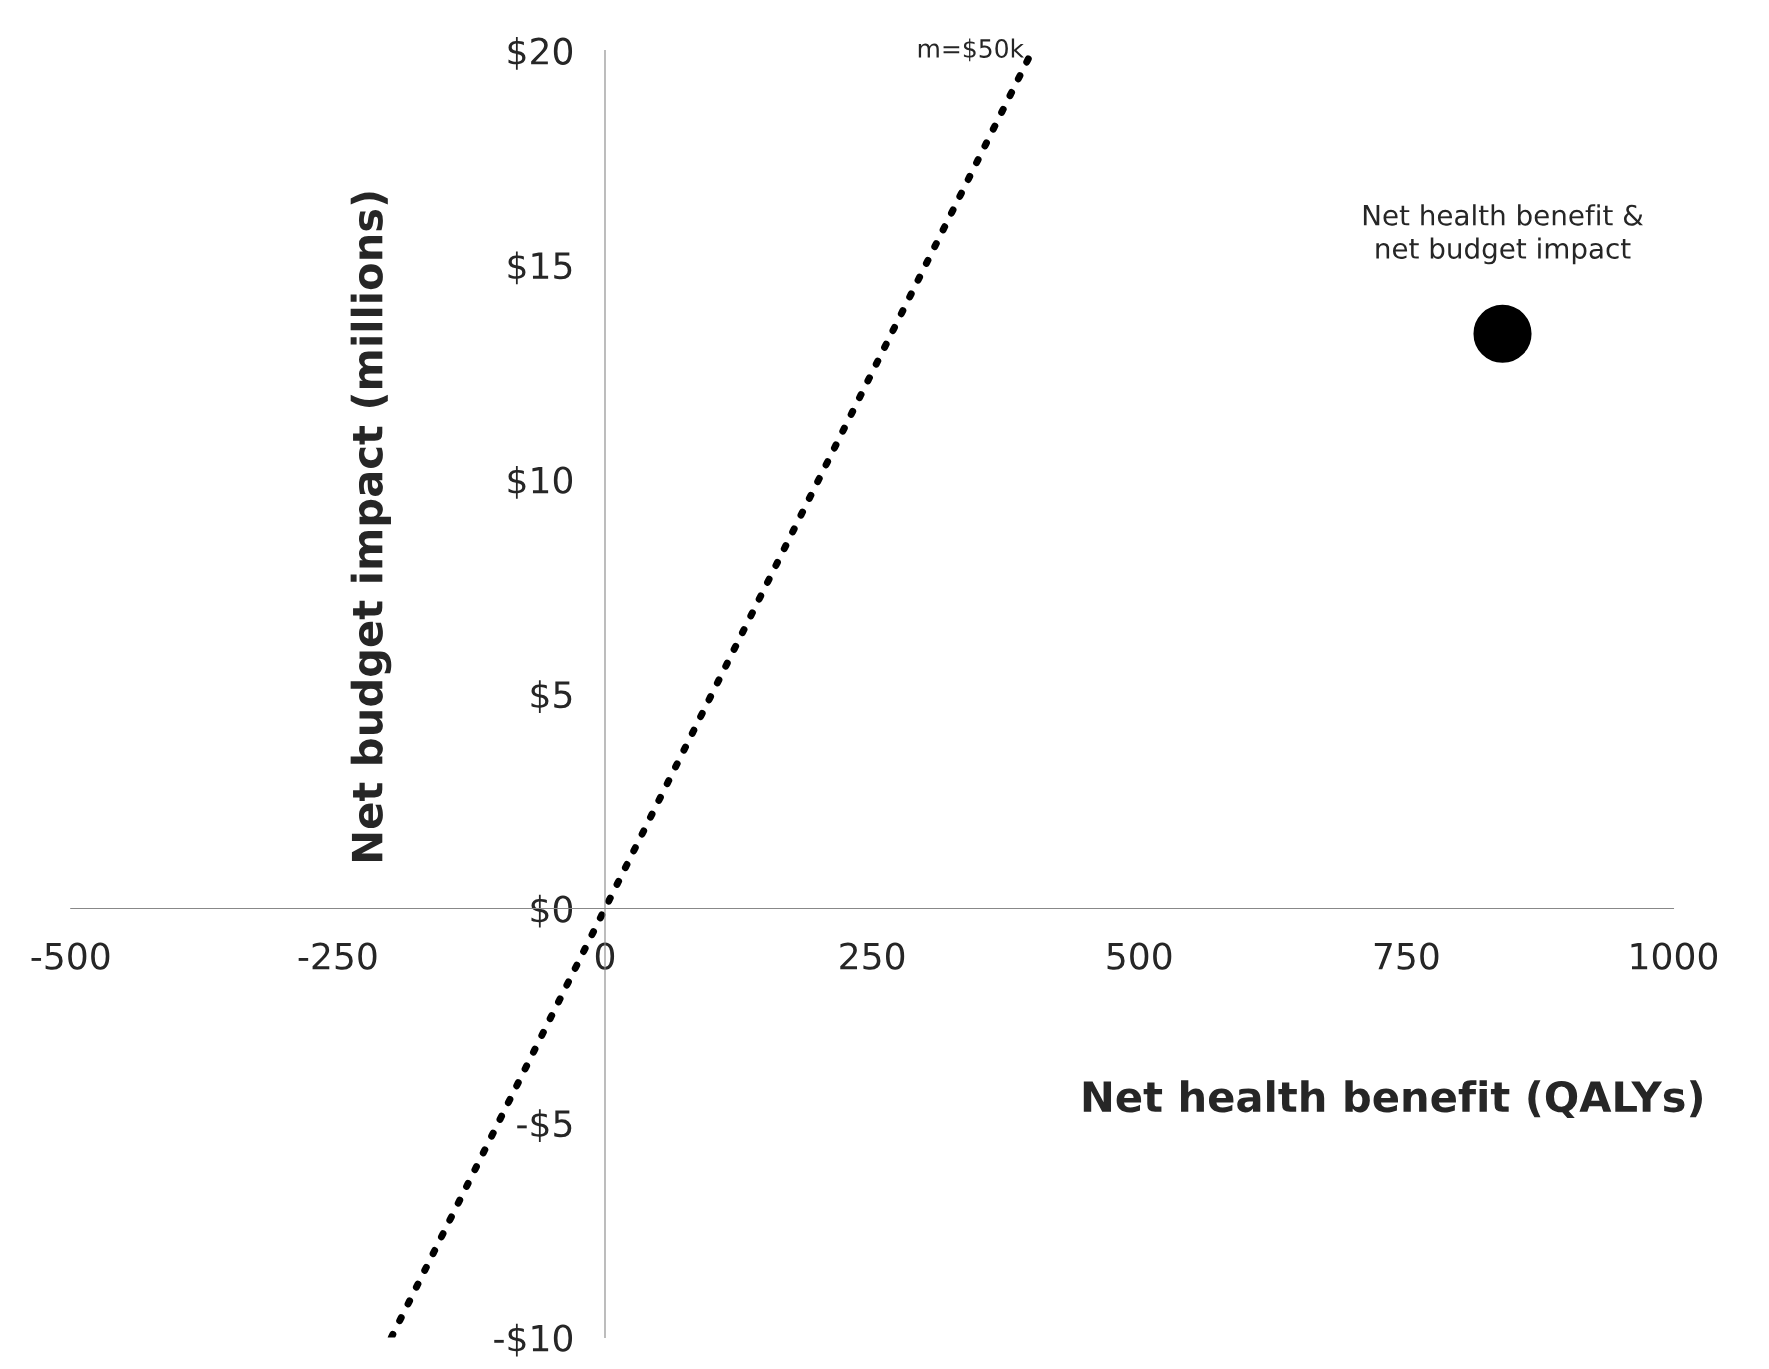  What do you see at coordinates (1674, 956) in the screenshot?
I see `x-tick-label: 1000` at bounding box center [1674, 956].